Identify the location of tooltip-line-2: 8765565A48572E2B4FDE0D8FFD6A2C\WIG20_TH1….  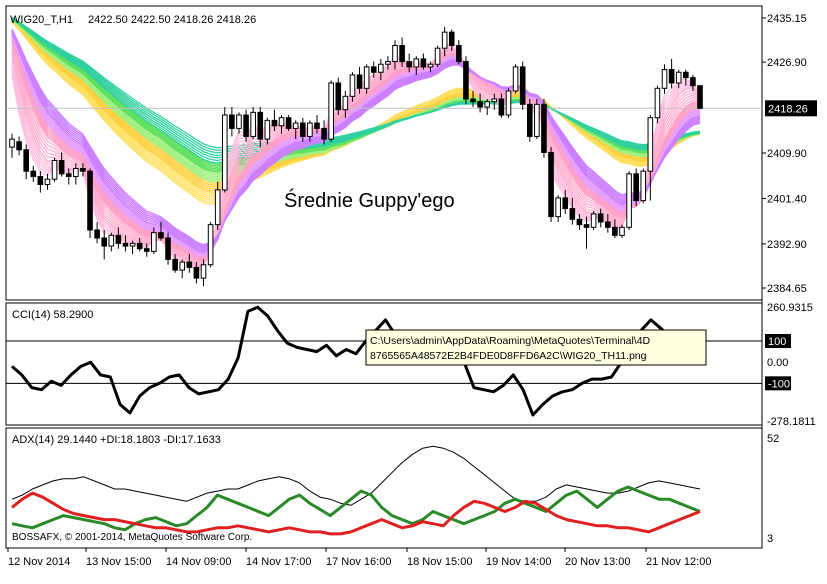
(508, 356).